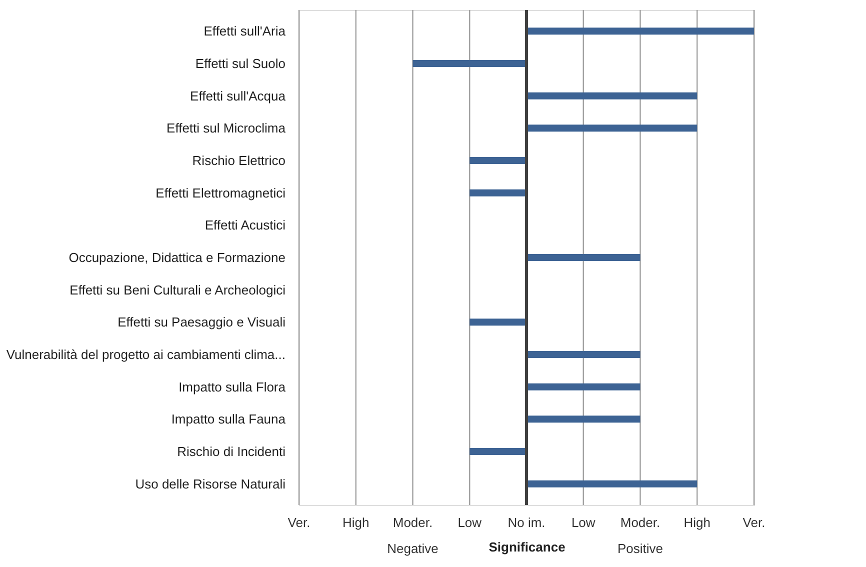 The width and height of the screenshot is (866, 567). What do you see at coordinates (245, 225) in the screenshot?
I see `y-tick-label: Effetti Acustici` at bounding box center [245, 225].